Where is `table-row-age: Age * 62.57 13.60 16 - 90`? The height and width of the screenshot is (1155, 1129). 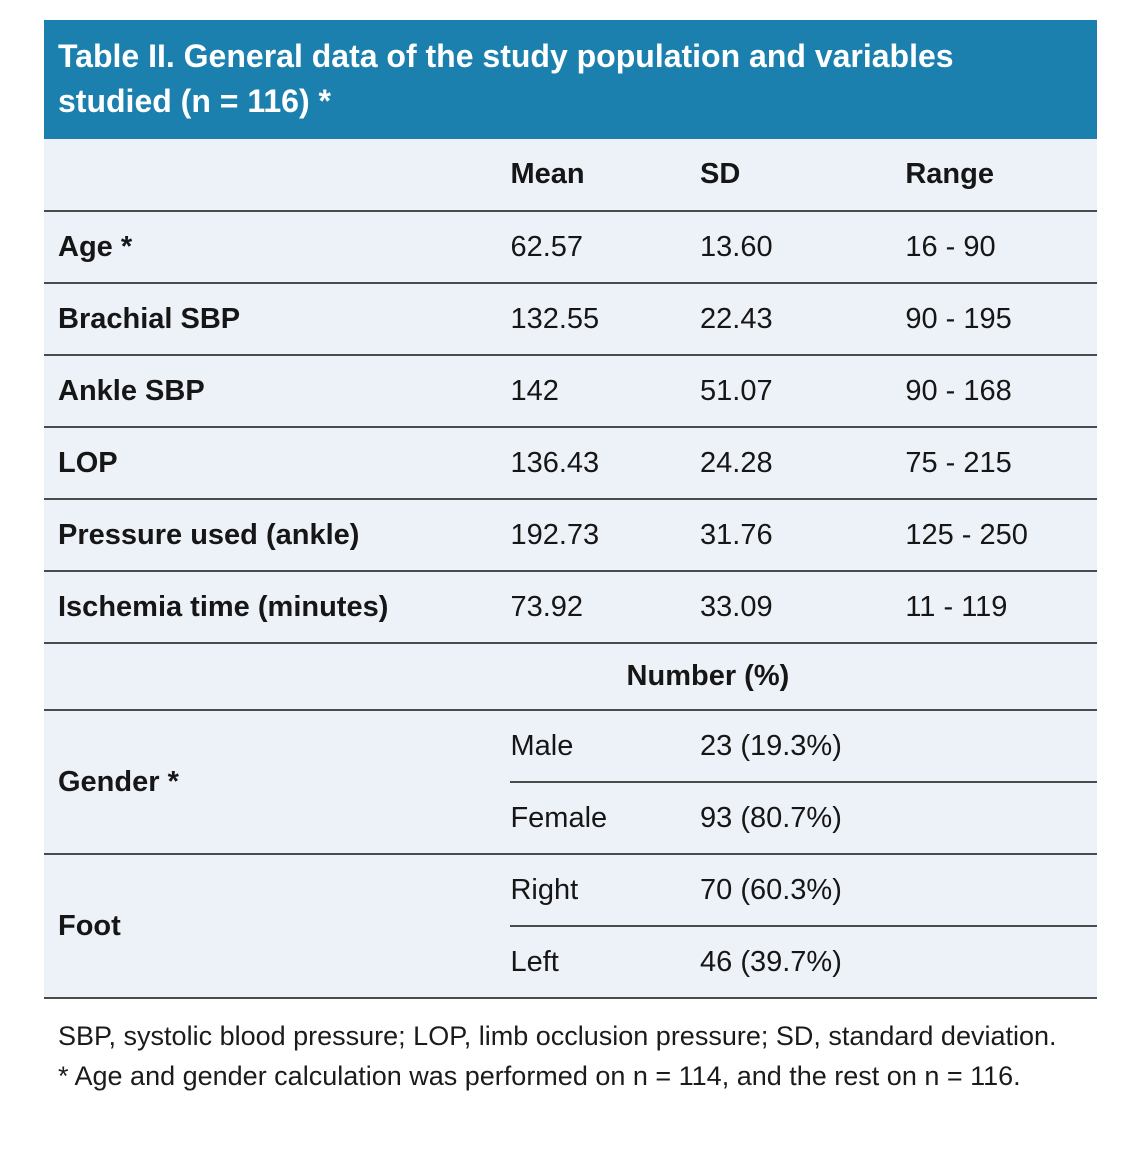 table-row-age: Age * 62.57 13.60 16 - 90 is located at coordinates (570, 247).